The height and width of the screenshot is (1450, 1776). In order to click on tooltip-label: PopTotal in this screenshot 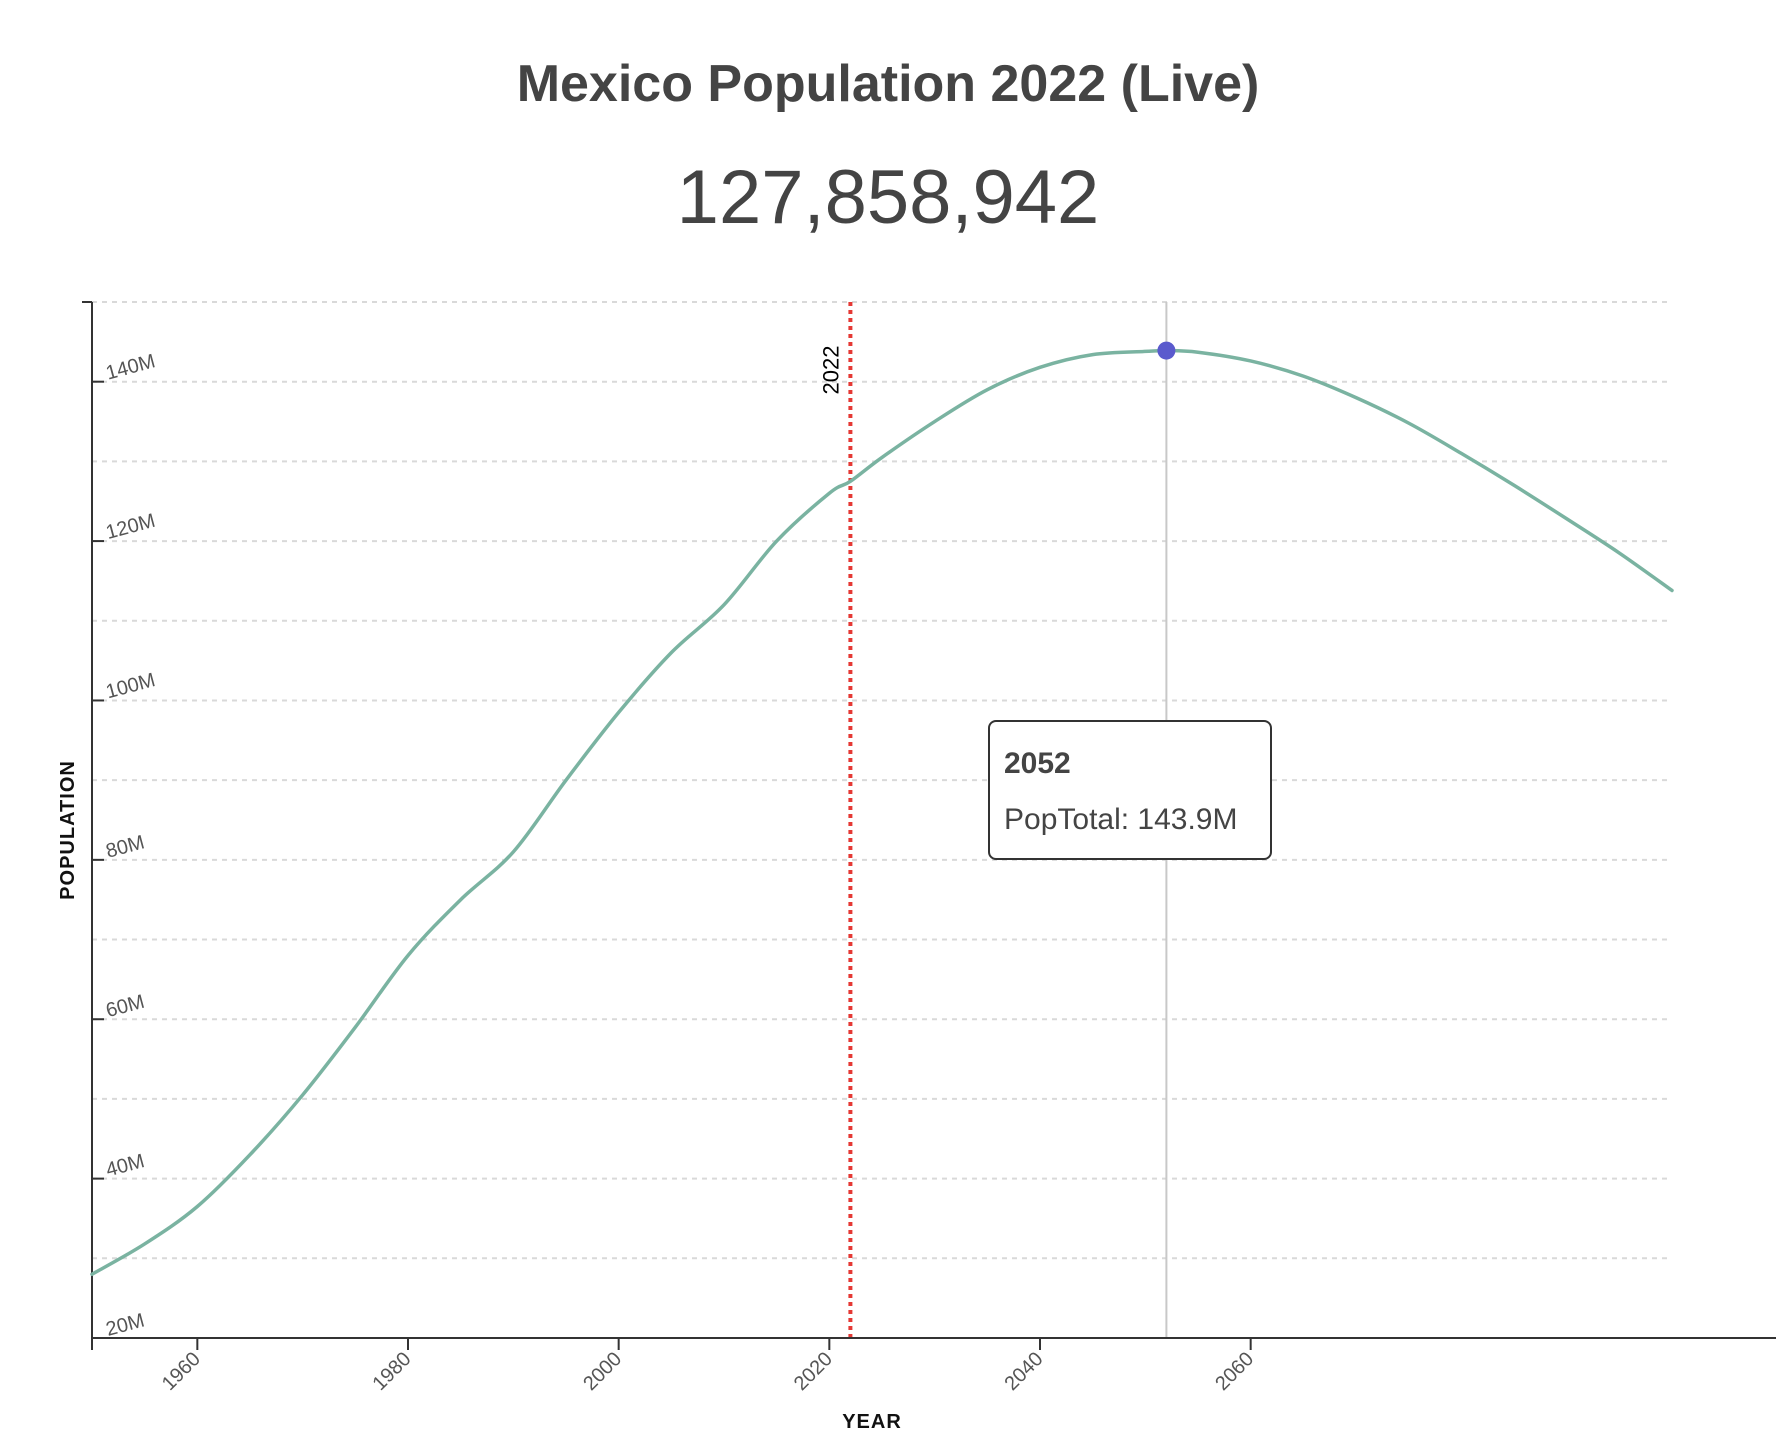, I will do `click(1062, 819)`.